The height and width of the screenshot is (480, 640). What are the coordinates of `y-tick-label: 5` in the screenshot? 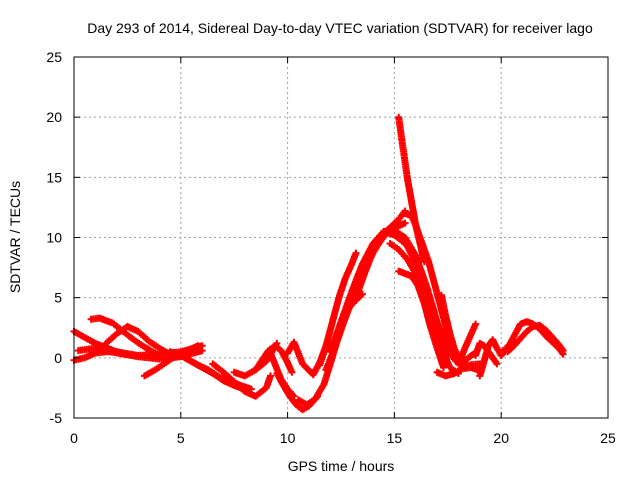 It's located at (58, 298).